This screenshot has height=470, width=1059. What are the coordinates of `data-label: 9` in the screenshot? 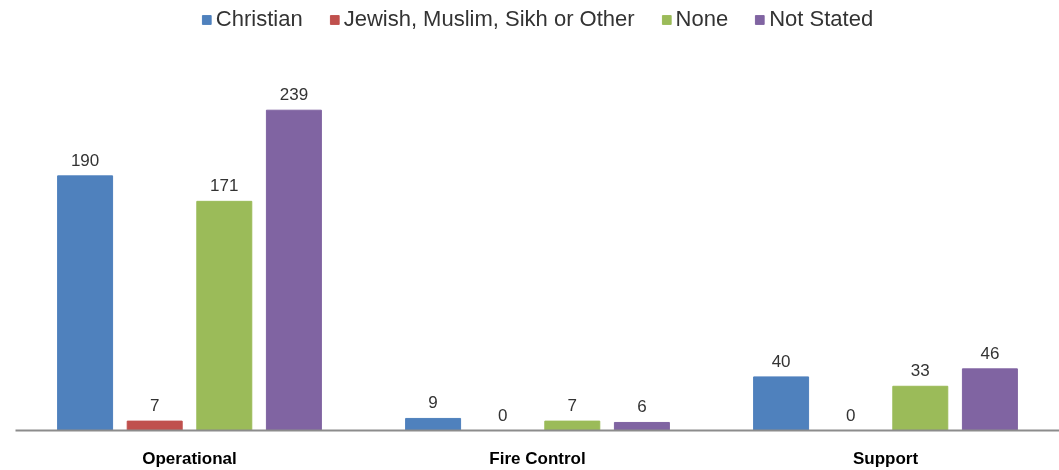 It's located at (433, 403).